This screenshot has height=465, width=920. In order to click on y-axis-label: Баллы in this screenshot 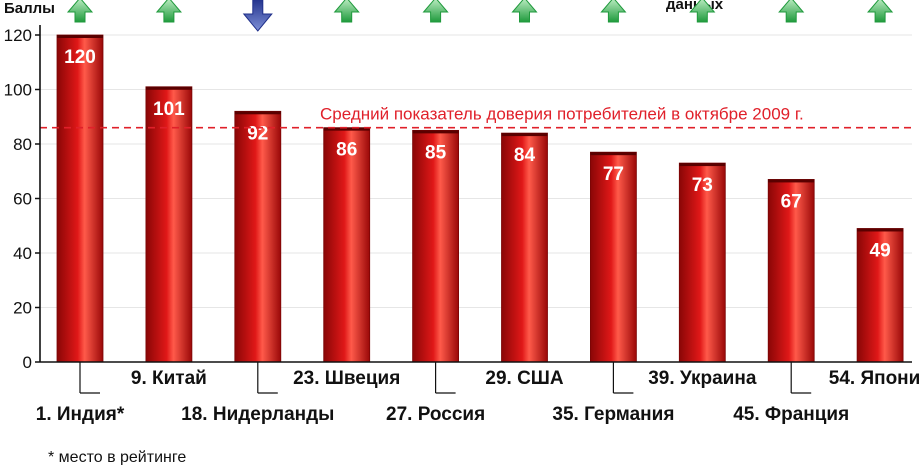, I will do `click(29, 8)`.